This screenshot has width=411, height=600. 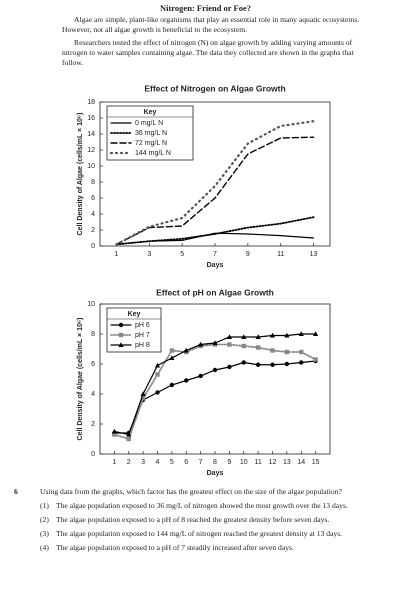 I want to click on doc-title: Nitrogen: Friend or Foe?, so click(x=205, y=8).